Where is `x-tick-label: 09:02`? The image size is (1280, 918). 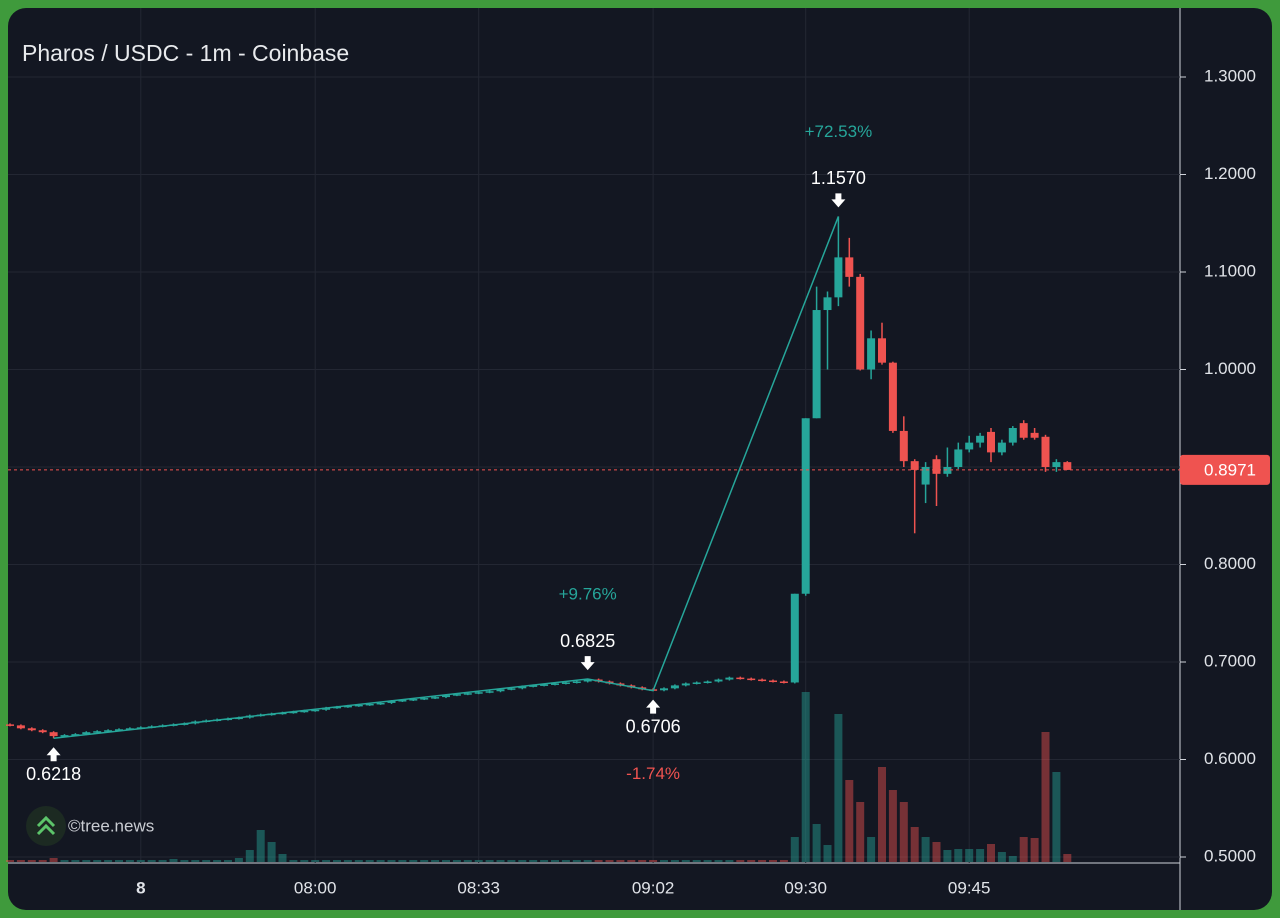 x-tick-label: 09:02 is located at coordinates (653, 887).